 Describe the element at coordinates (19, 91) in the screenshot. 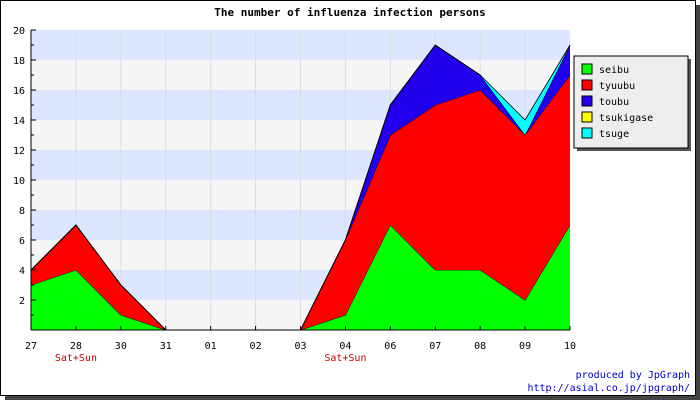

I see `y-tick-label: 16` at that location.